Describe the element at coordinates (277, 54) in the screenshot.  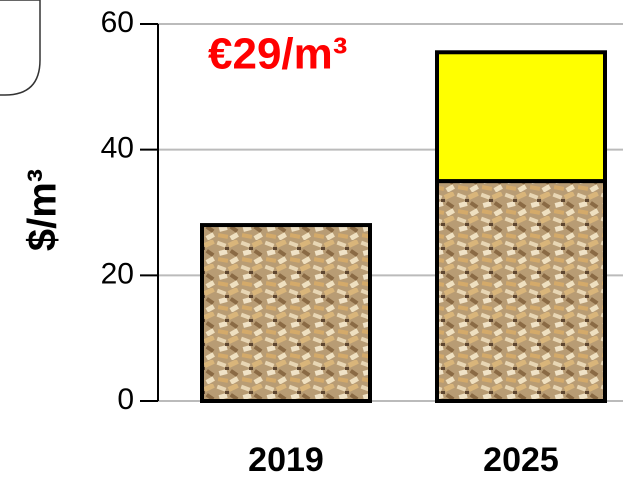
I see `annotation: €29/m³` at that location.